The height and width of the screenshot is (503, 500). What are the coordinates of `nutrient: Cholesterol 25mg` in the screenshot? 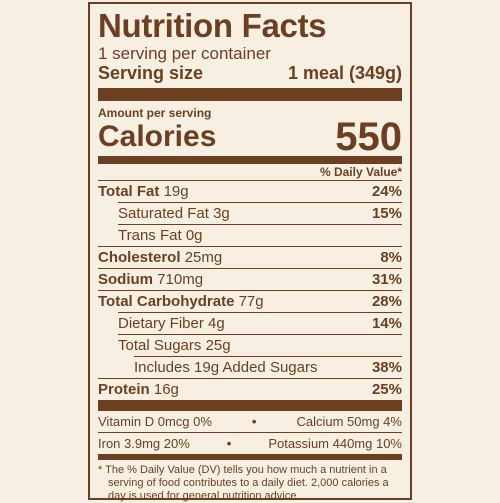 It's located at (160, 257).